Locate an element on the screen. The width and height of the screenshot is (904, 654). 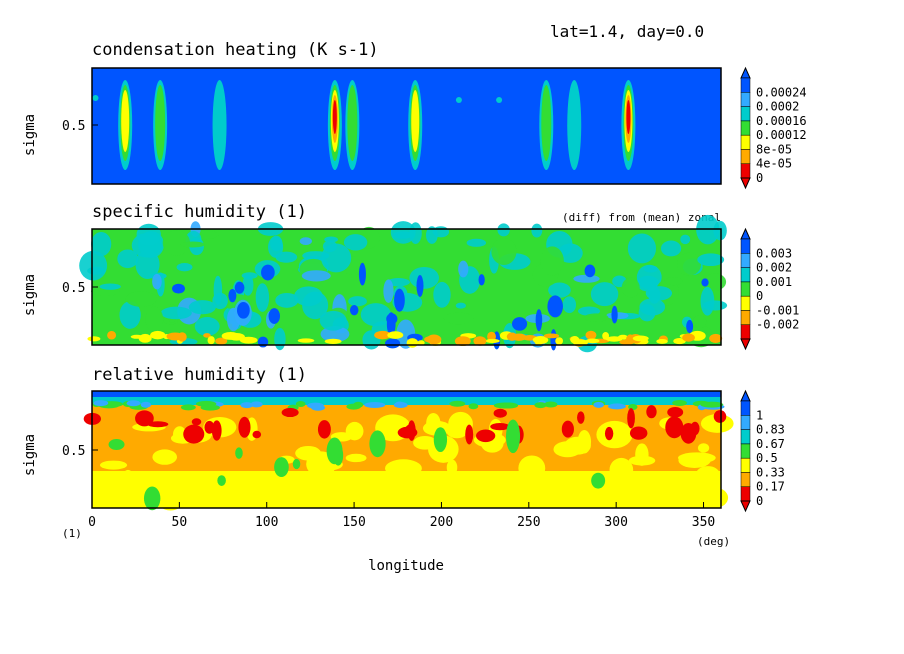
colorbar-label: 0.003 is located at coordinates (774, 253).